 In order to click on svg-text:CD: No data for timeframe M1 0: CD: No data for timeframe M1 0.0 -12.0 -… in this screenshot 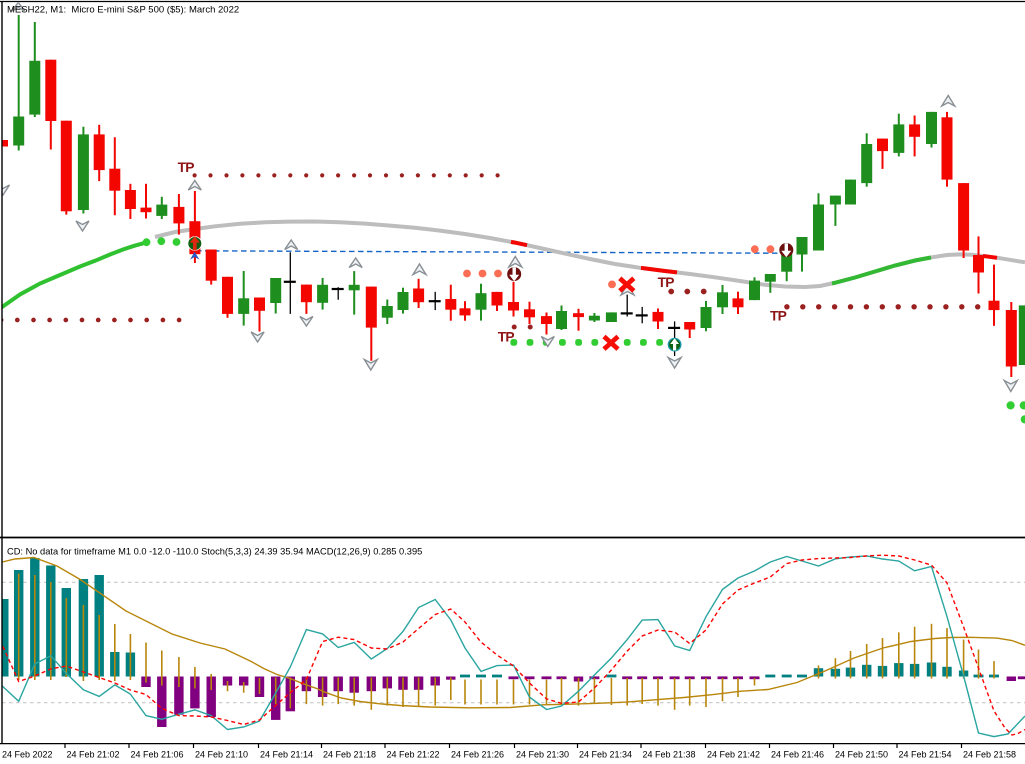, I will do `click(214, 552)`.